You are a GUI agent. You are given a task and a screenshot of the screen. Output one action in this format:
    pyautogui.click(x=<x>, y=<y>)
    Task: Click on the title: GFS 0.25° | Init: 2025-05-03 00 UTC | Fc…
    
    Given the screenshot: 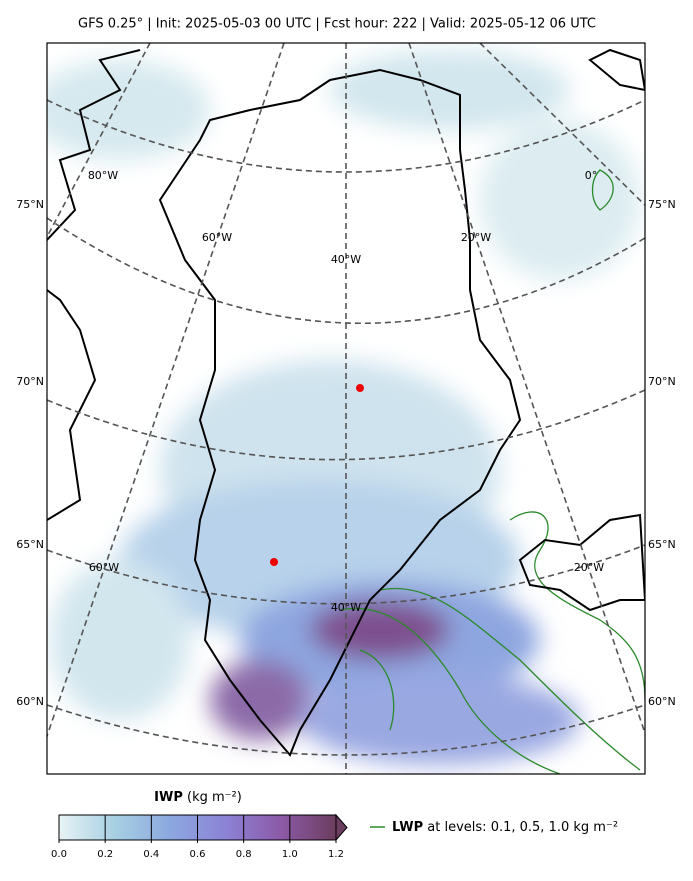 What is the action you would take?
    pyautogui.click(x=337, y=24)
    